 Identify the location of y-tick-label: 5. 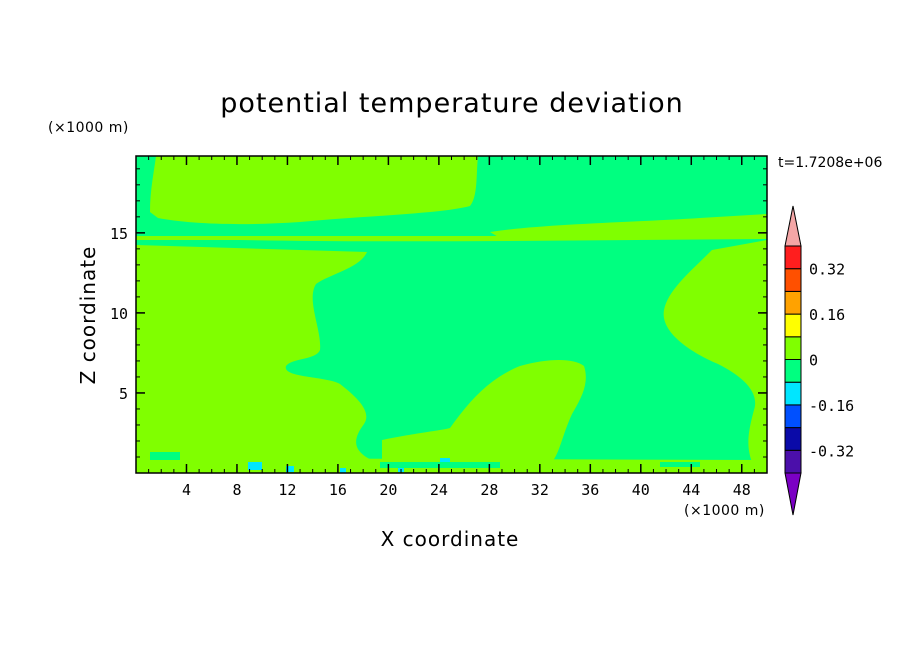
(123, 394).